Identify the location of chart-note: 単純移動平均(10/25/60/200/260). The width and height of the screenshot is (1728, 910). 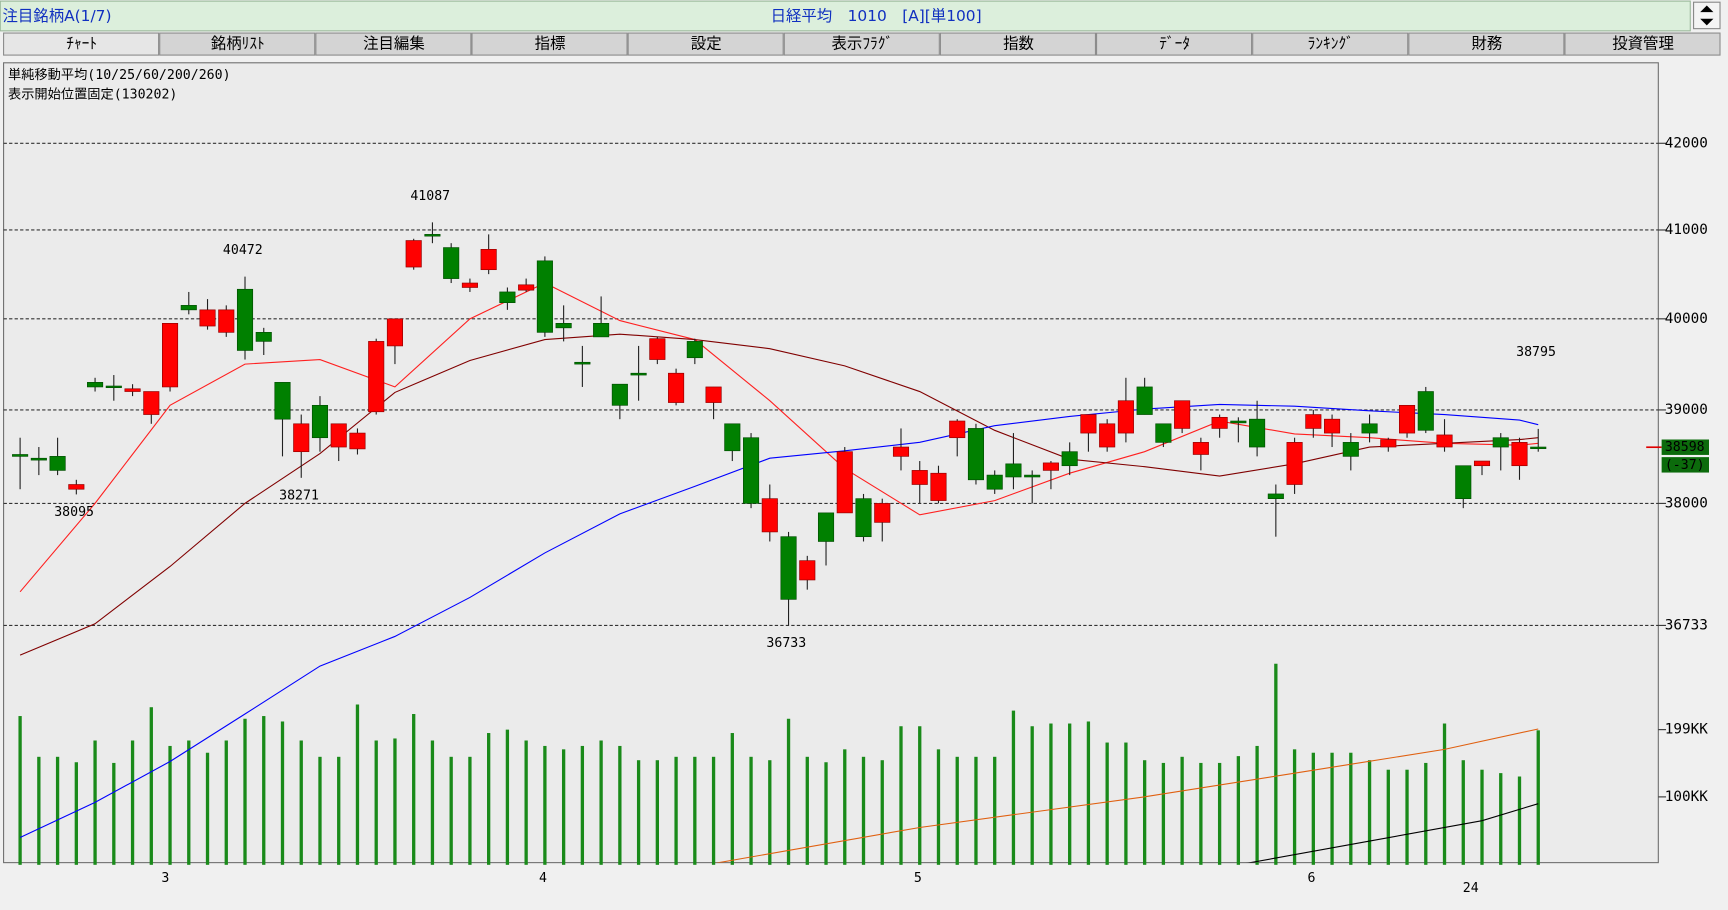
(119, 75).